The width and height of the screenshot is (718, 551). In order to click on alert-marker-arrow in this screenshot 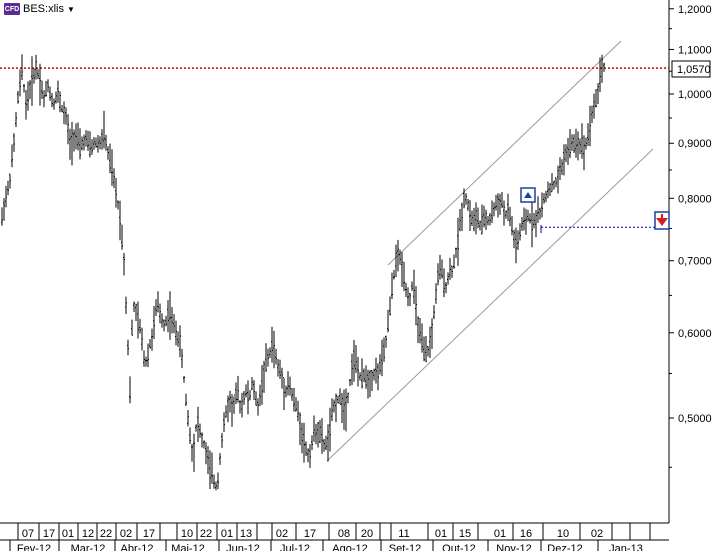, I will do `click(662, 222)`.